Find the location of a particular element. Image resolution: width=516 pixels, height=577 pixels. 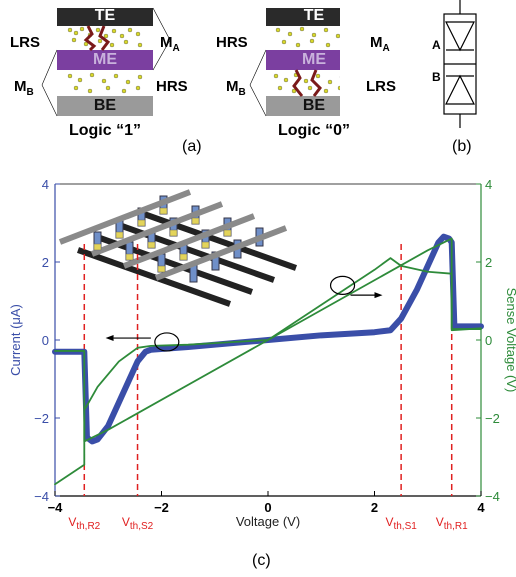

cell0-right-state-label: LRS is located at coordinates (381, 86).